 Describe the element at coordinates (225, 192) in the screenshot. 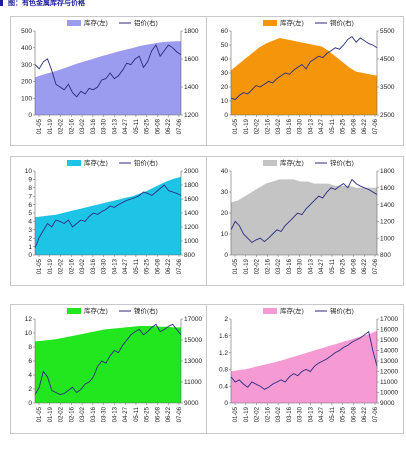

I see `left-tick-label: 30` at that location.